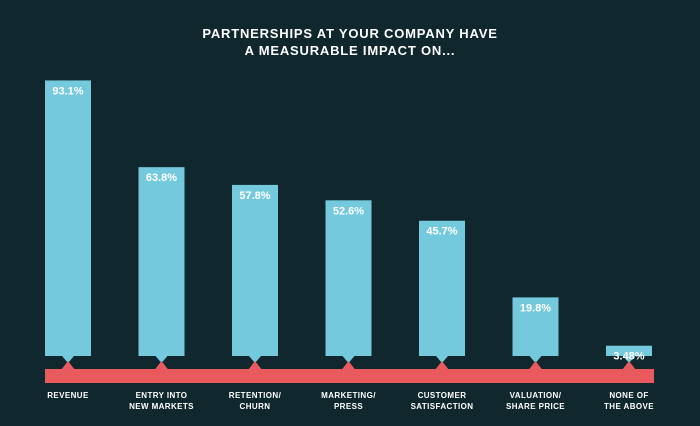 The image size is (700, 426). Describe the element at coordinates (162, 395) in the screenshot. I see `category-label: ENTRY INTO` at that location.